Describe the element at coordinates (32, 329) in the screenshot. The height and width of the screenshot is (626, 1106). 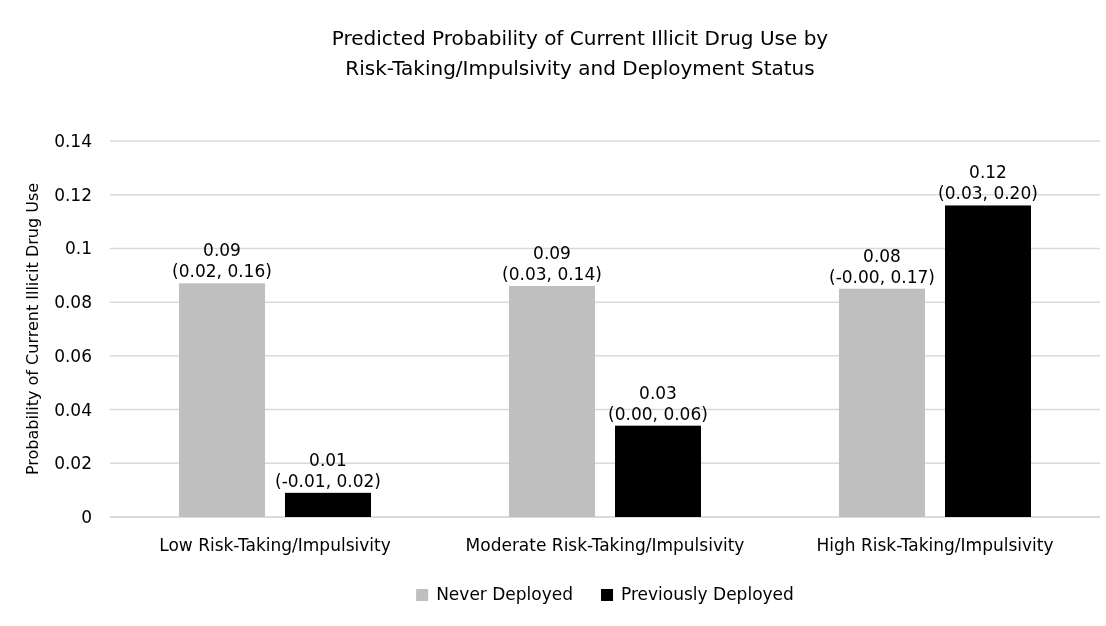
I see `y-axis-title: Probability of Current Illicit Drug Use` at that location.